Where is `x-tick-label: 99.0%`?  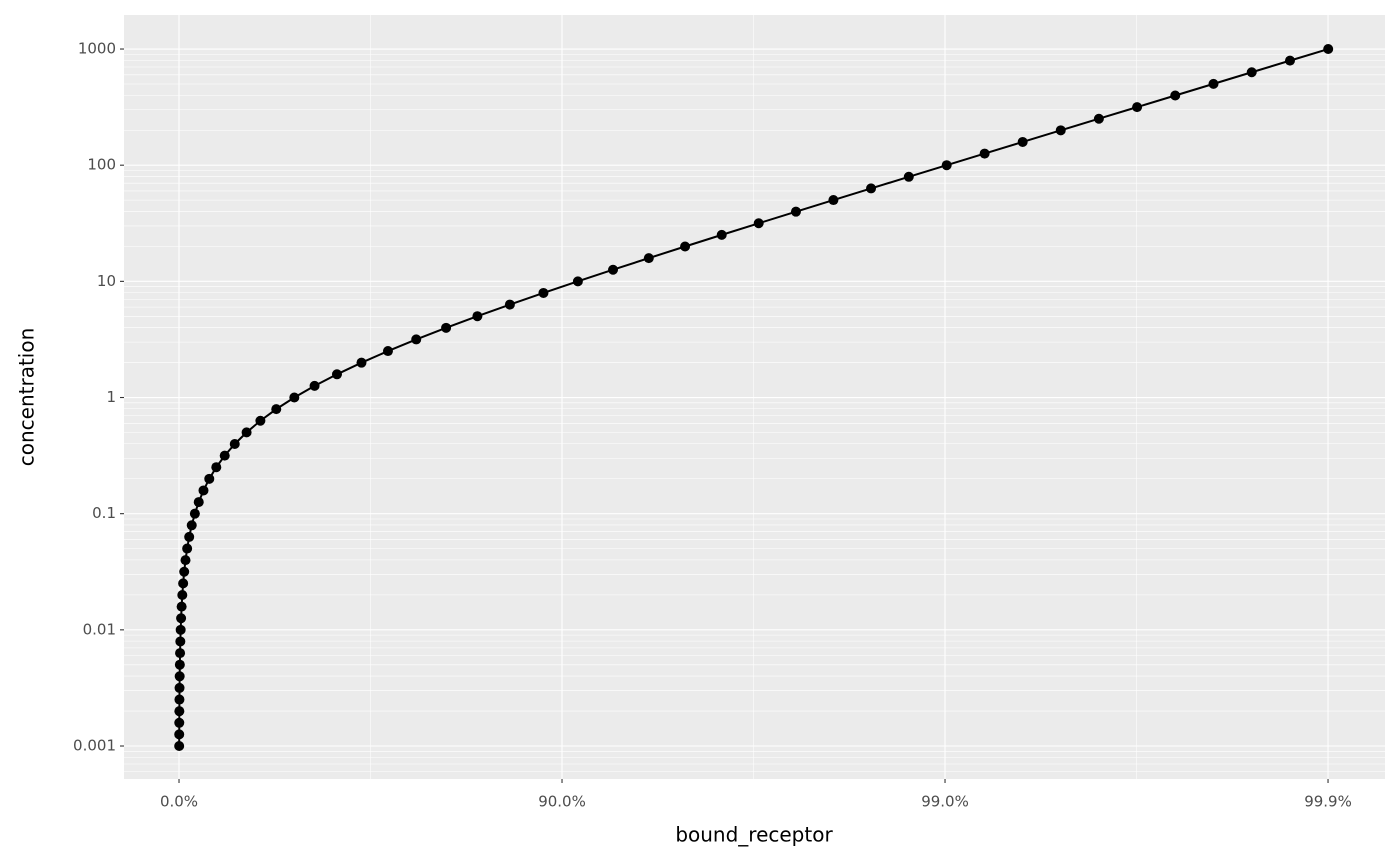 x-tick-label: 99.0% is located at coordinates (945, 802).